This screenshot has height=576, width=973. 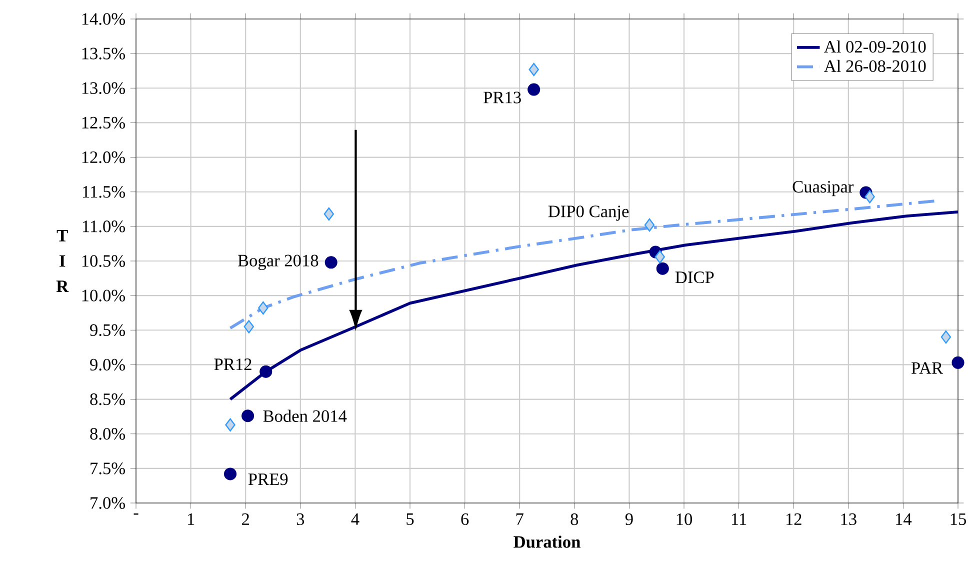 What do you see at coordinates (108, 399) in the screenshot?
I see `y-tick-label: 8.5%` at bounding box center [108, 399].